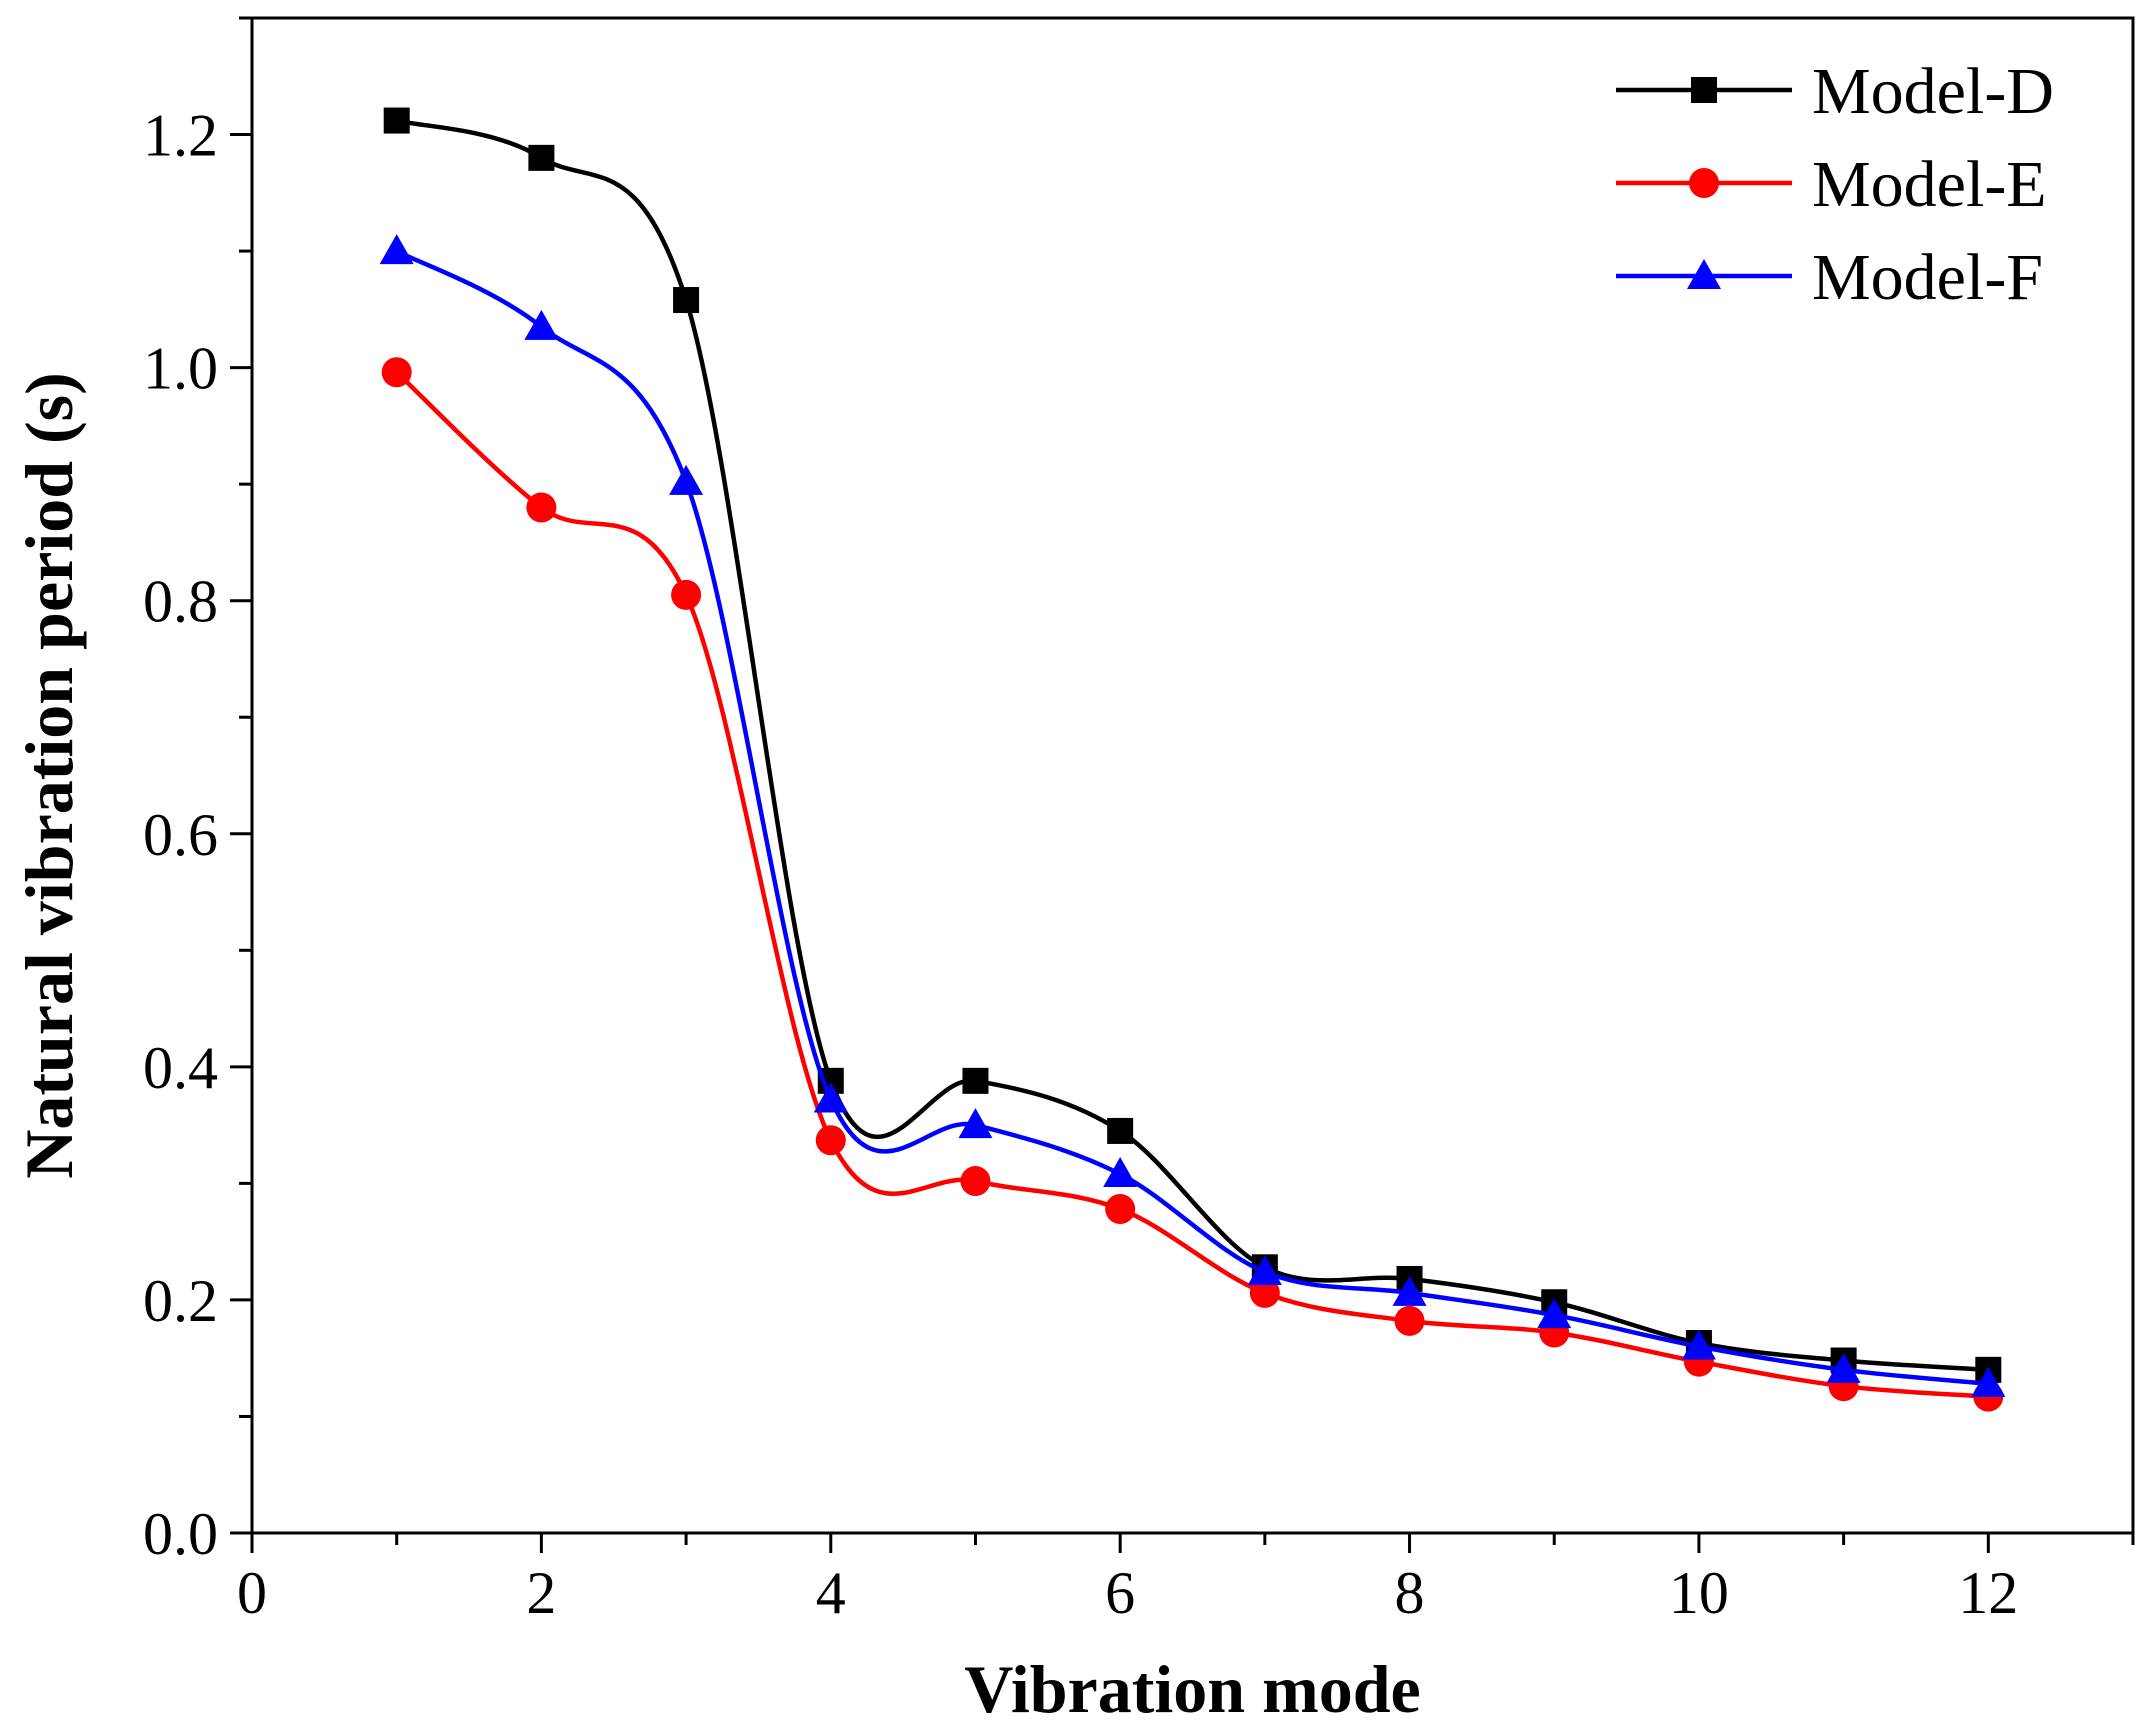 The height and width of the screenshot is (1733, 2147). I want to click on x-tick-label: 4, so click(831, 1593).